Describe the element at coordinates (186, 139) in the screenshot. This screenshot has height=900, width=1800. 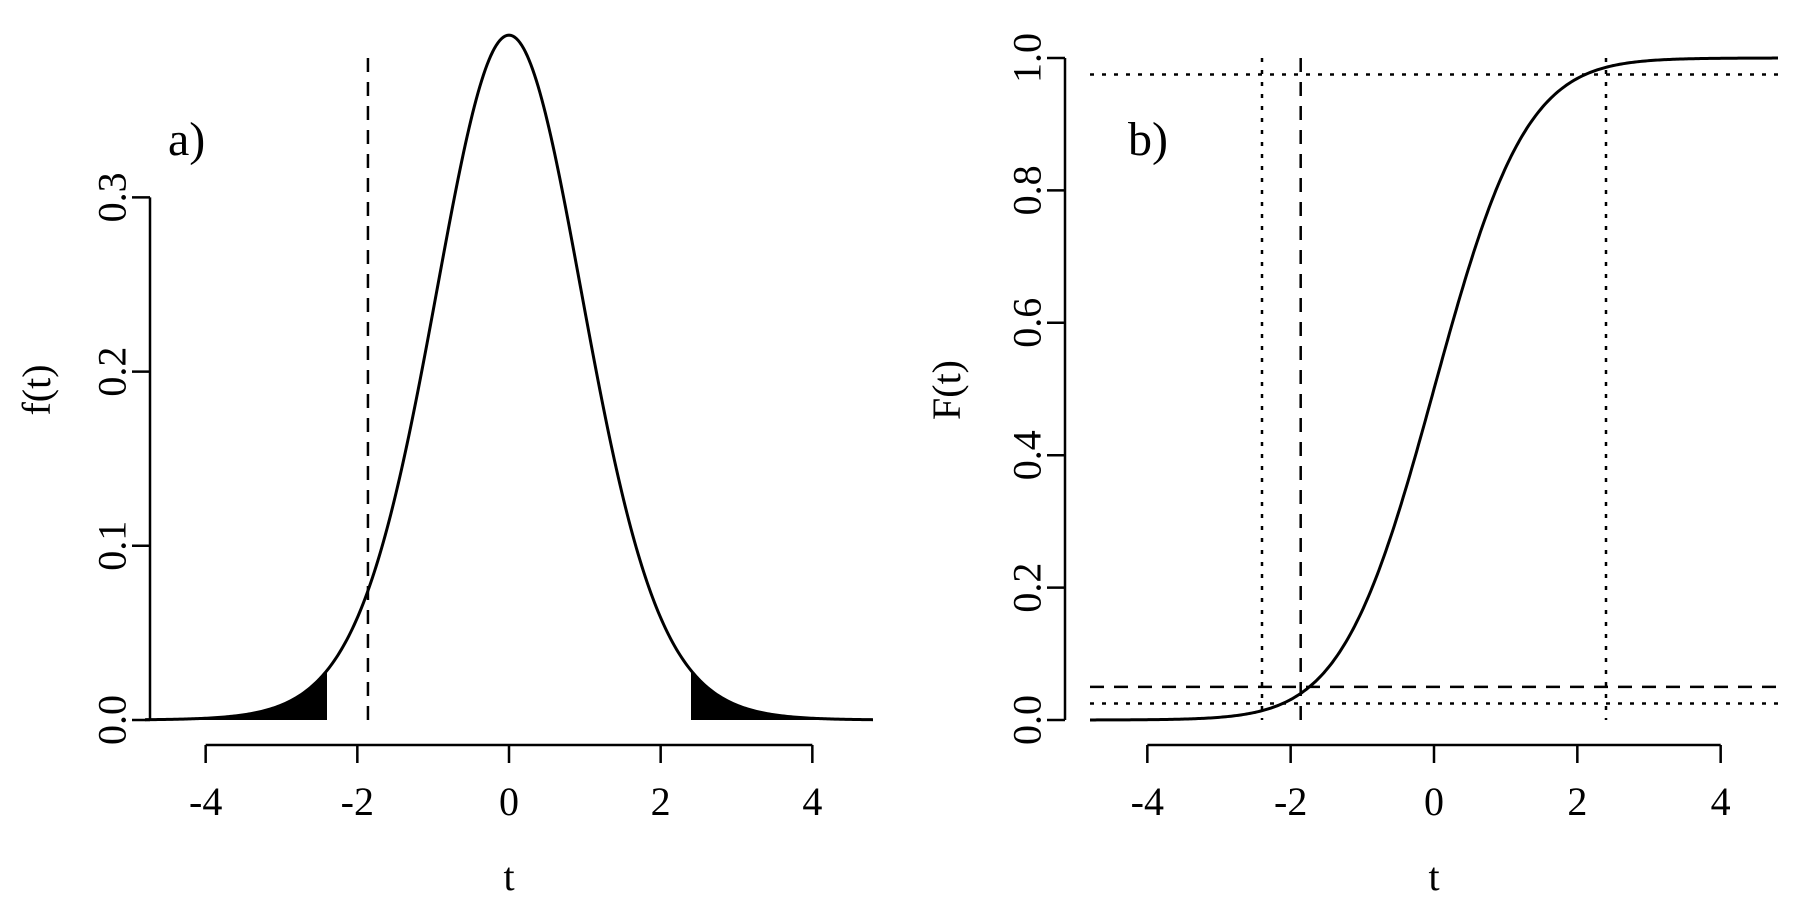
I see `panel-label: a)` at that location.